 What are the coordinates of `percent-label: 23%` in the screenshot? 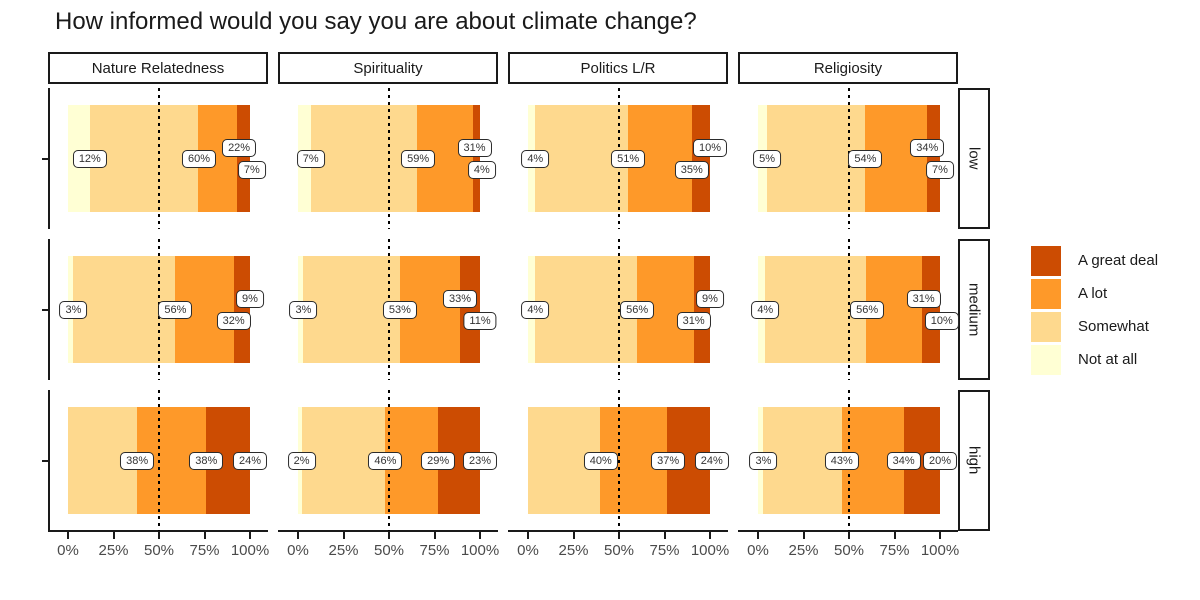 It's located at (480, 460).